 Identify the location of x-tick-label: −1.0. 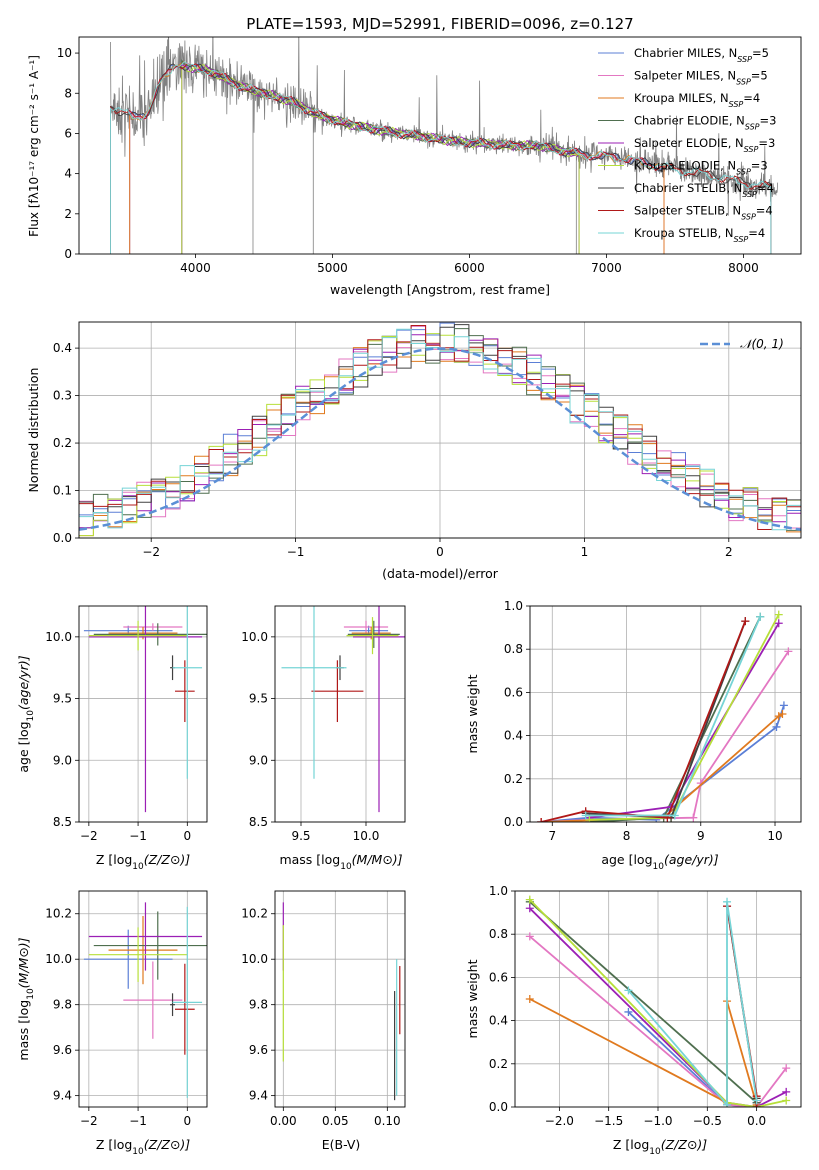
(657, 1121).